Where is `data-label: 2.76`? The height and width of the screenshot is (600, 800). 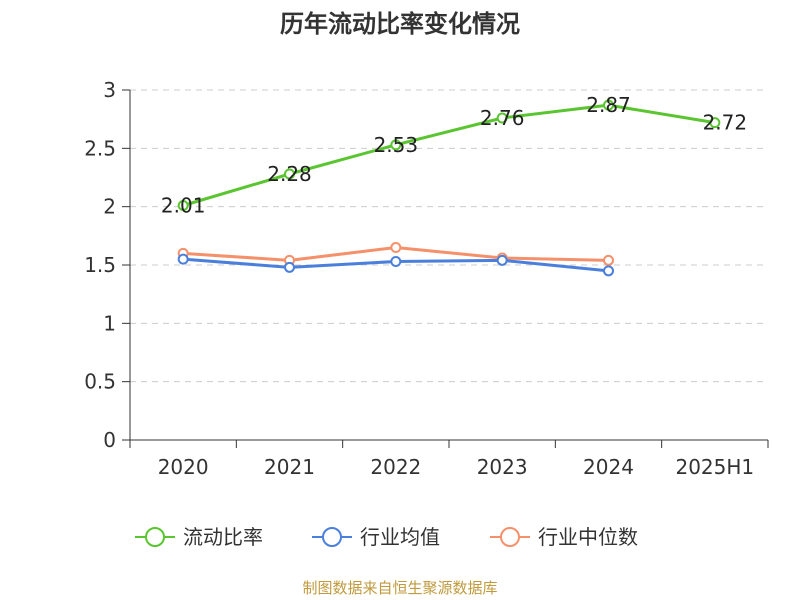 data-label: 2.76 is located at coordinates (502, 118).